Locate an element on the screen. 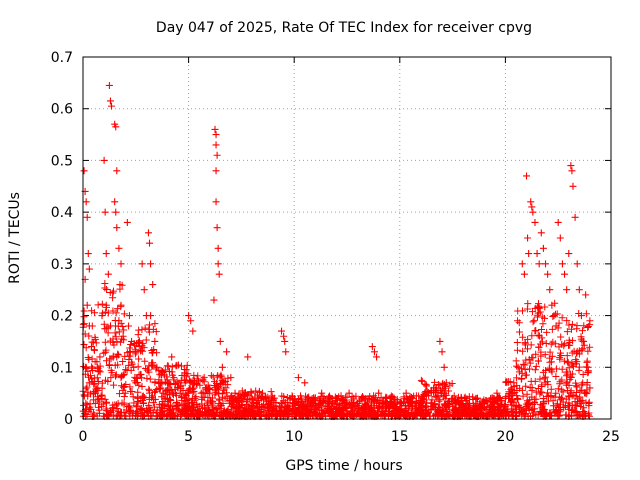 Image resolution: width=640 pixels, height=480 pixels. x-tick-label: 0 is located at coordinates (83, 437).